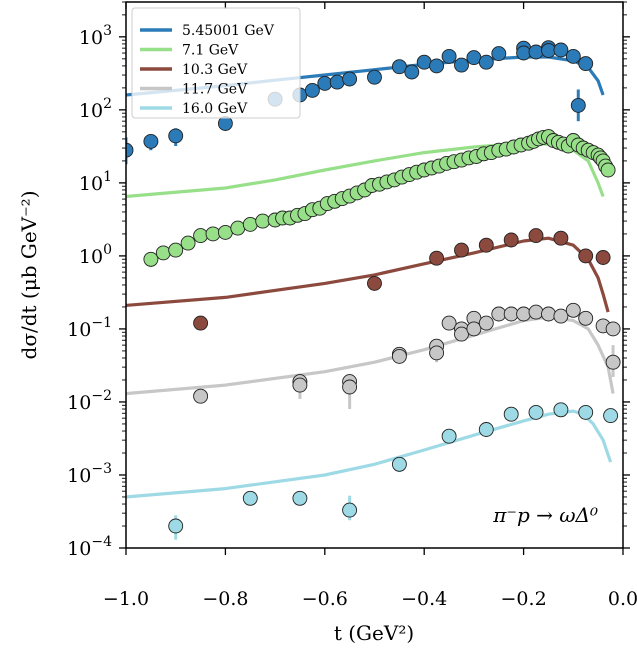 This screenshot has height=652, width=637. Describe the element at coordinates (29, 275) in the screenshot. I see `y-axis-title: dσ/dt (μb GeV⁻²)` at that location.